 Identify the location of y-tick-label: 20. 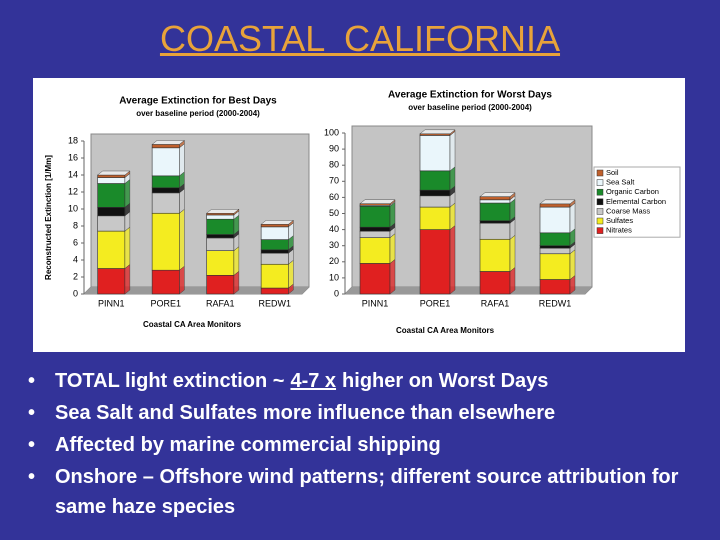
(334, 261).